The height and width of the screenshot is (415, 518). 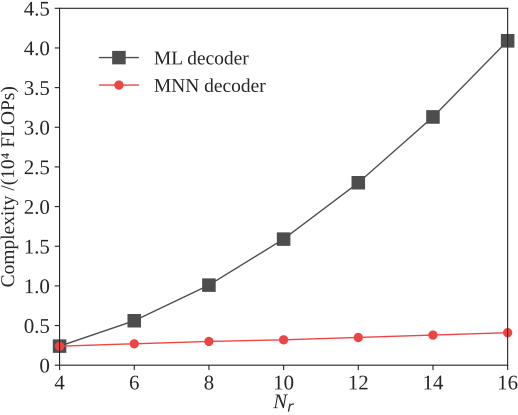 What do you see at coordinates (209, 383) in the screenshot?
I see `x-tick-label: 8` at bounding box center [209, 383].